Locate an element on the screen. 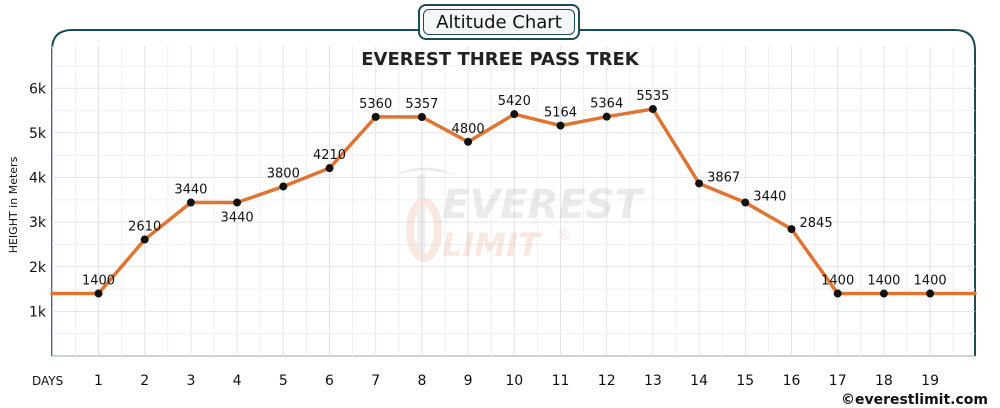  data-label: 2845 is located at coordinates (816, 223).